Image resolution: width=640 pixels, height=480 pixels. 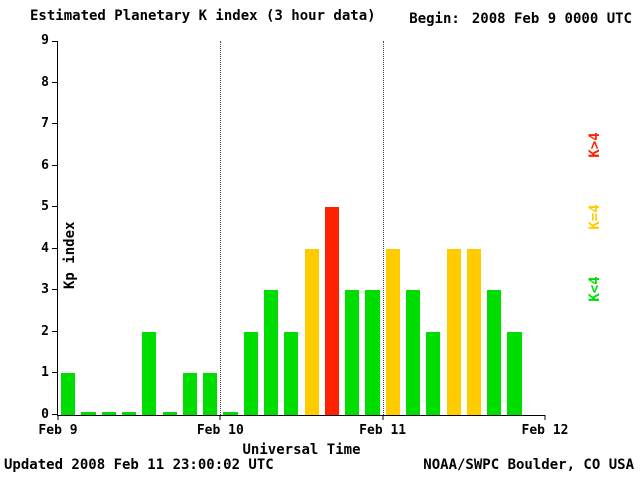 I want to click on legend-item: K>4, so click(x=595, y=145).